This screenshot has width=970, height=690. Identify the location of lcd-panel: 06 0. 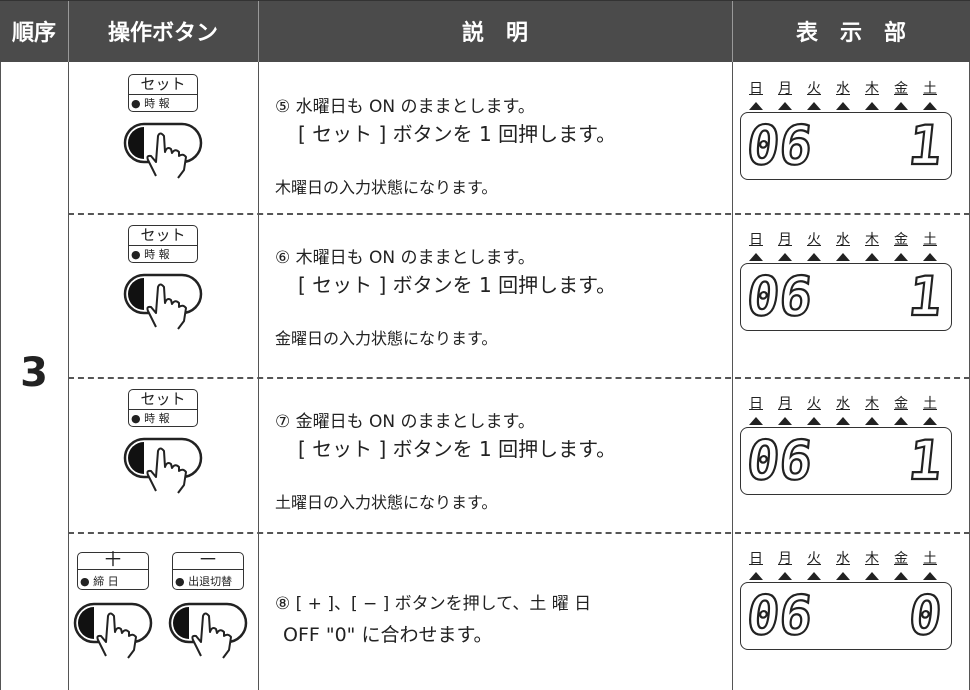
(846, 616).